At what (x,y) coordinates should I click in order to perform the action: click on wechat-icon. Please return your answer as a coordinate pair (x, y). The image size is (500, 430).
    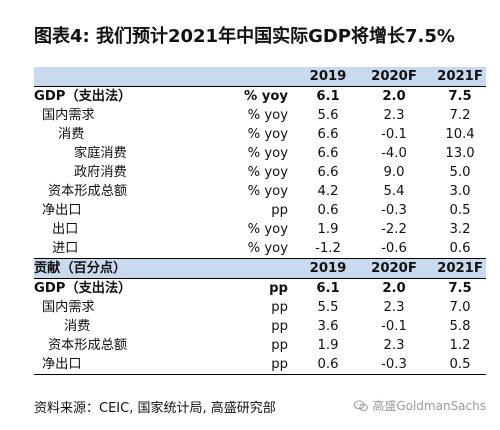
    Looking at the image, I should click on (361, 405).